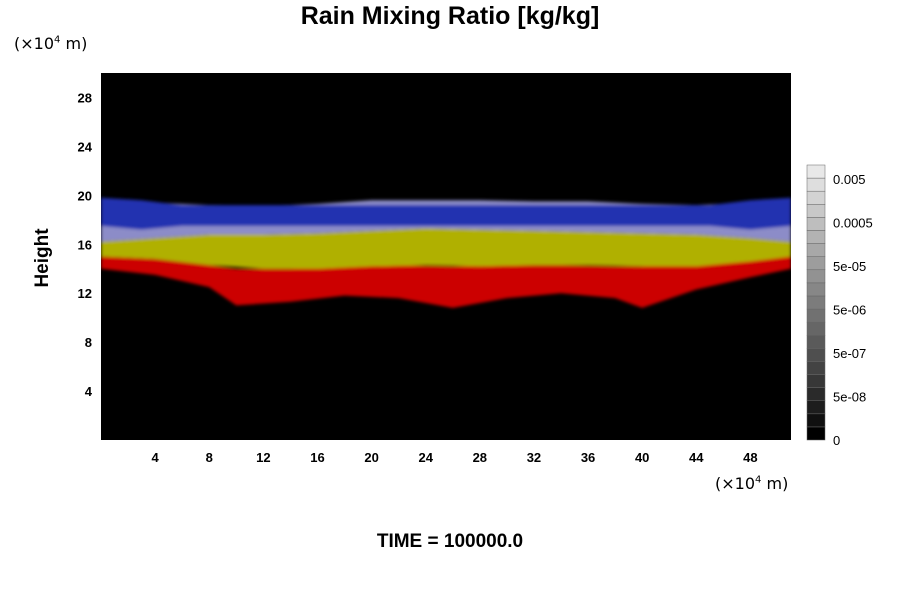  What do you see at coordinates (425, 457) in the screenshot?
I see `x-tick-label: 24` at bounding box center [425, 457].